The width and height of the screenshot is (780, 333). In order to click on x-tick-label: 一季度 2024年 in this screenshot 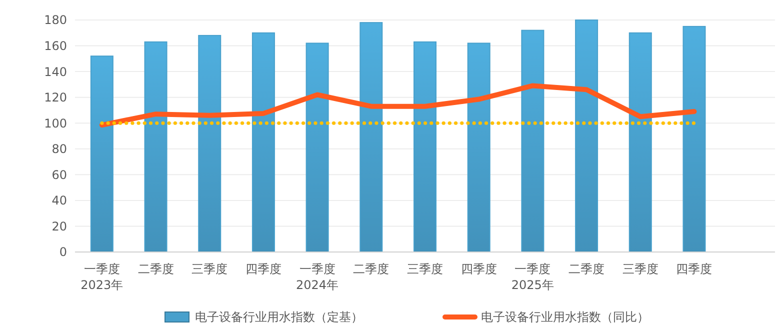, I will do `click(317, 277)`.